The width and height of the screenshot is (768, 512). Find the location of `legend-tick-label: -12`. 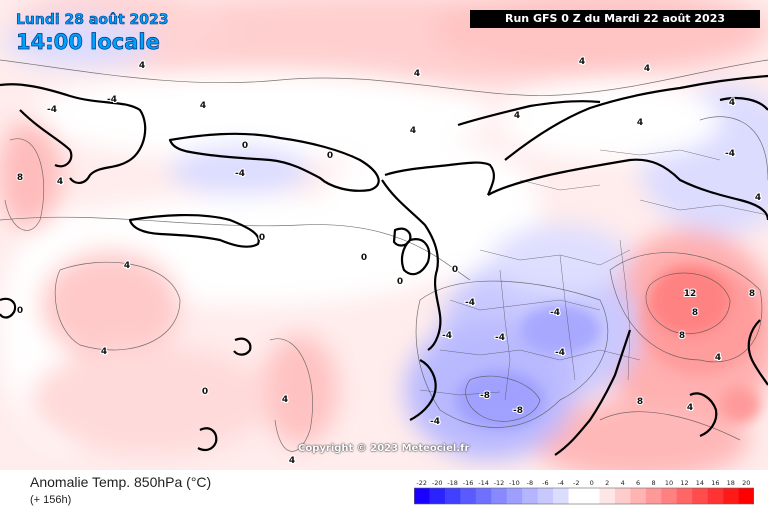

legend-tick-label: -12 is located at coordinates (499, 483).